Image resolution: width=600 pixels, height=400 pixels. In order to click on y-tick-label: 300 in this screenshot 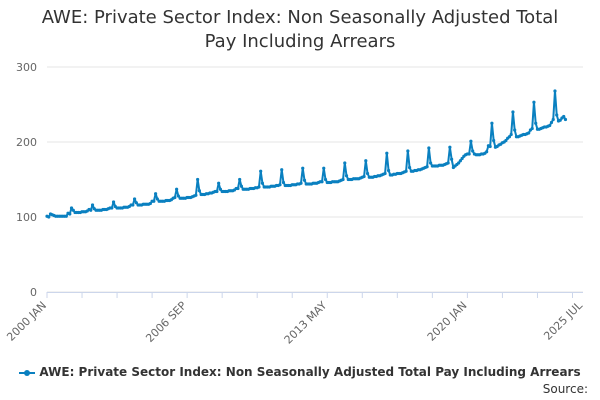, I will do `click(26, 67)`.